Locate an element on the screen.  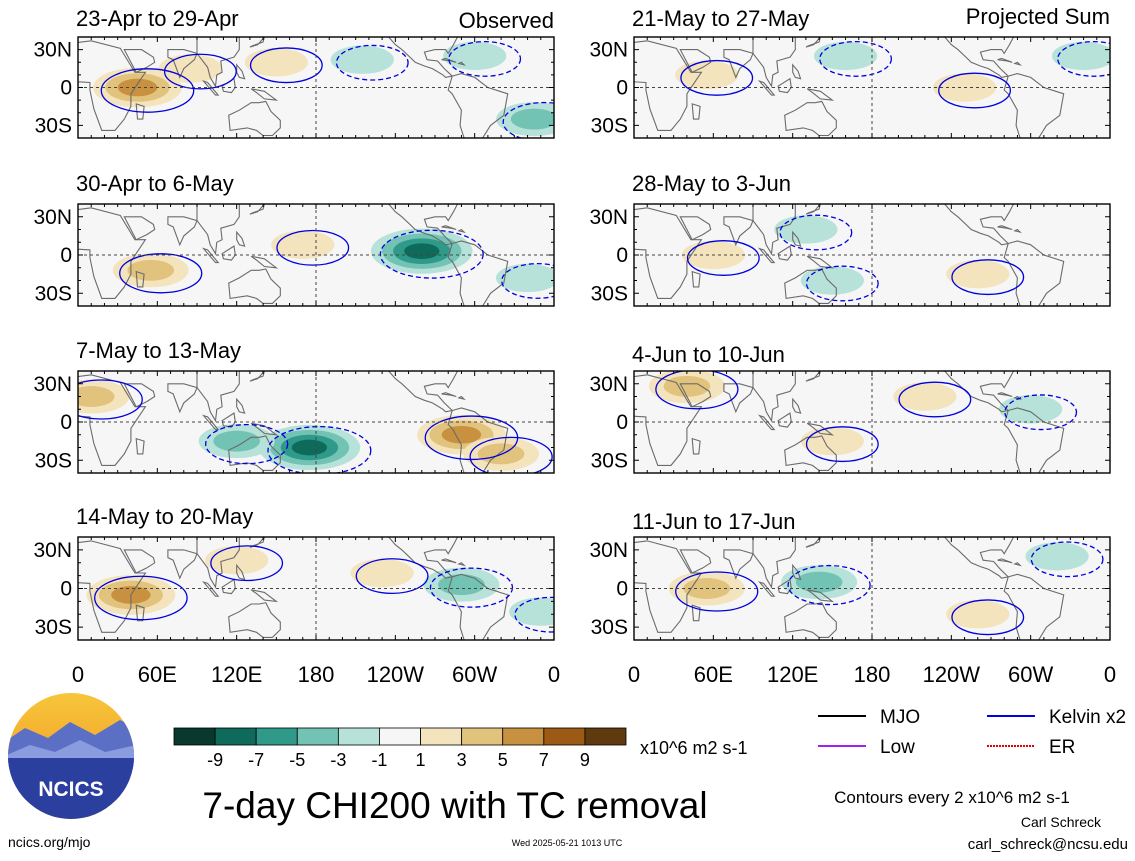
map-panel: 30N 0 30S 23-Apr to 29-Apr is located at coordinates (294, 72).